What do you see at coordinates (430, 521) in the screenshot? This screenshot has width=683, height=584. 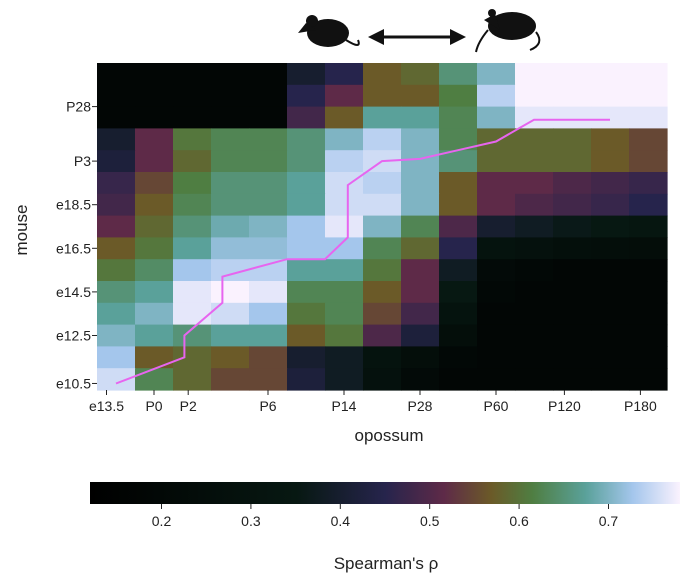 I see `colorbar-tick-label: 0.5` at bounding box center [430, 521].